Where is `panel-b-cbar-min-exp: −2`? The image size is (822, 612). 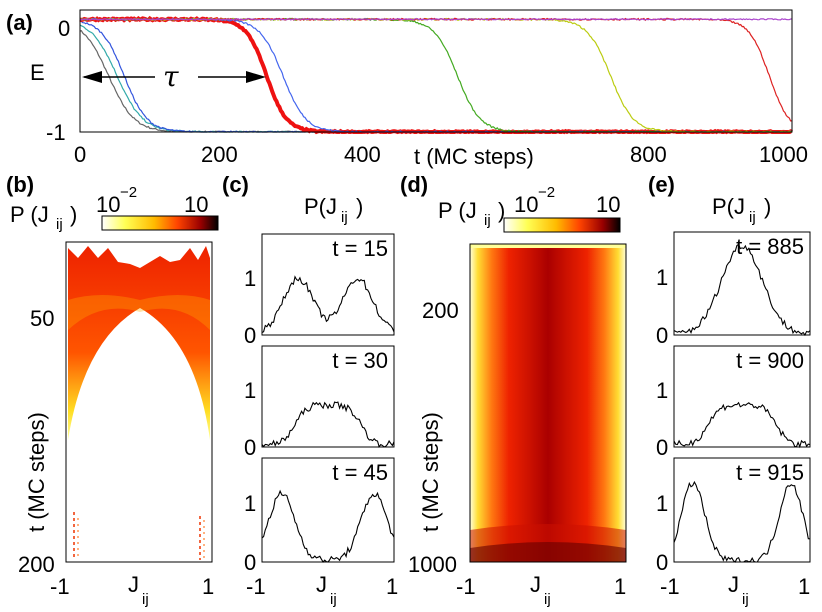 panel-b-cbar-min-exp: −2 is located at coordinates (128, 192).